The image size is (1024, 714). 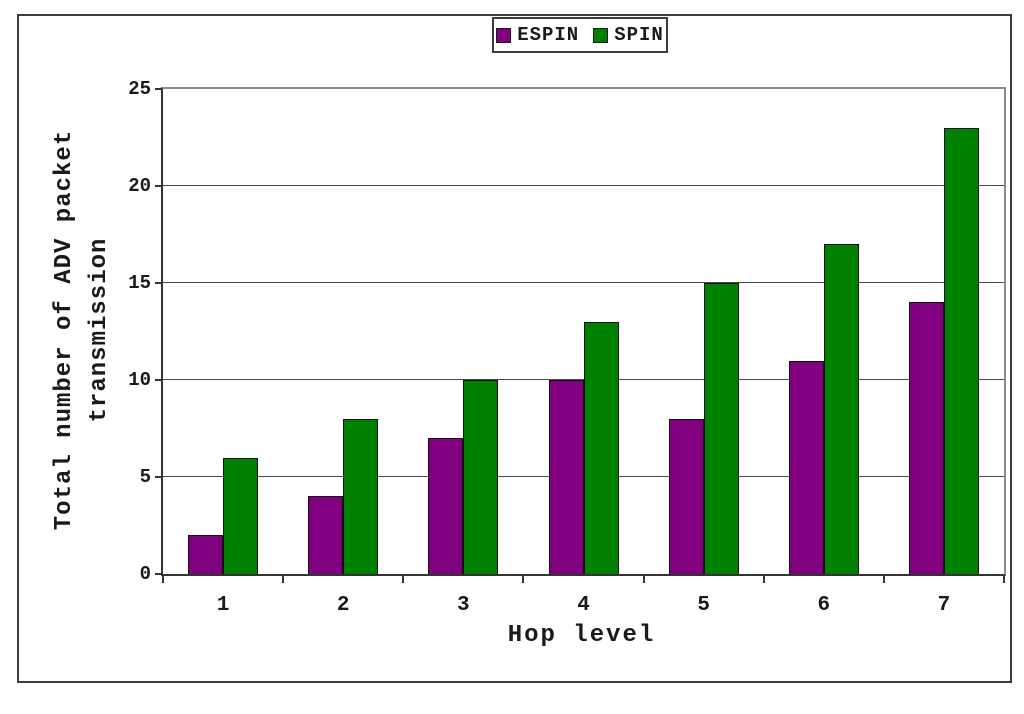 What do you see at coordinates (145, 477) in the screenshot?
I see `y-tick-label-5: 5` at bounding box center [145, 477].